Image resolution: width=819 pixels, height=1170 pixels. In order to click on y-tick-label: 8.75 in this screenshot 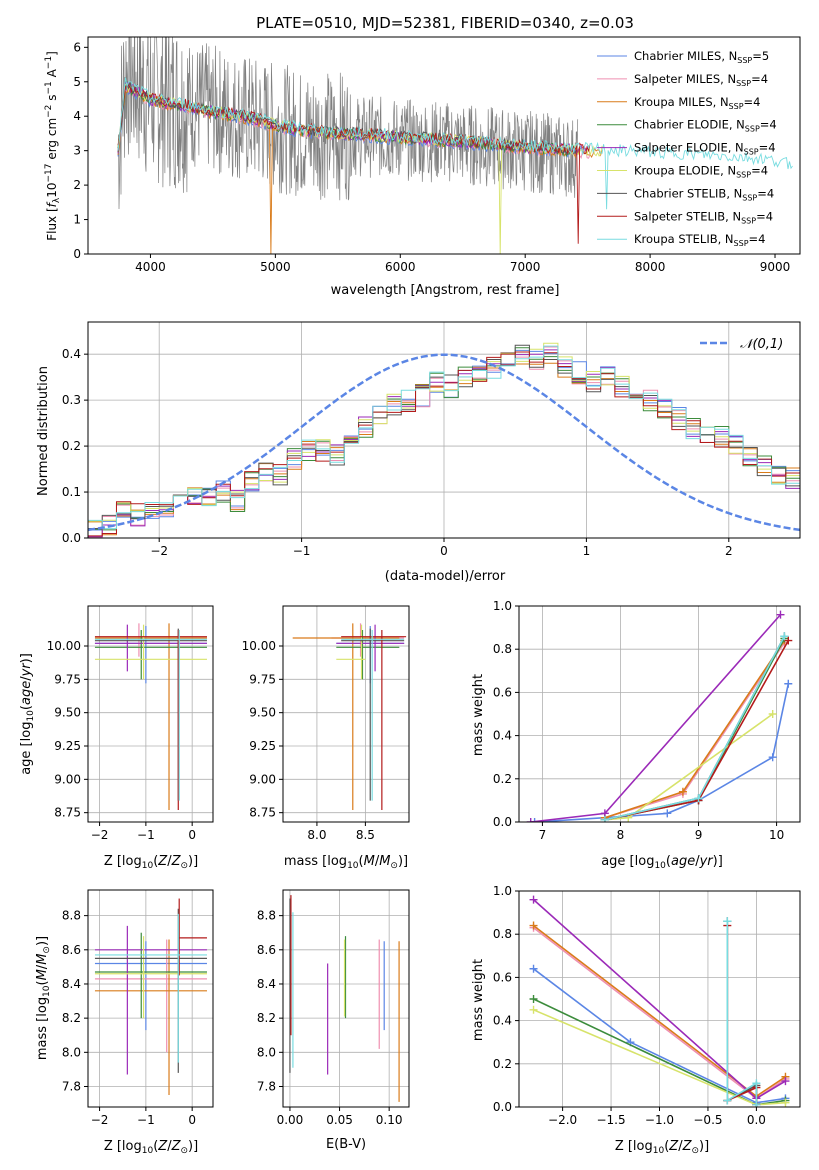, I will do `click(67, 813)`.